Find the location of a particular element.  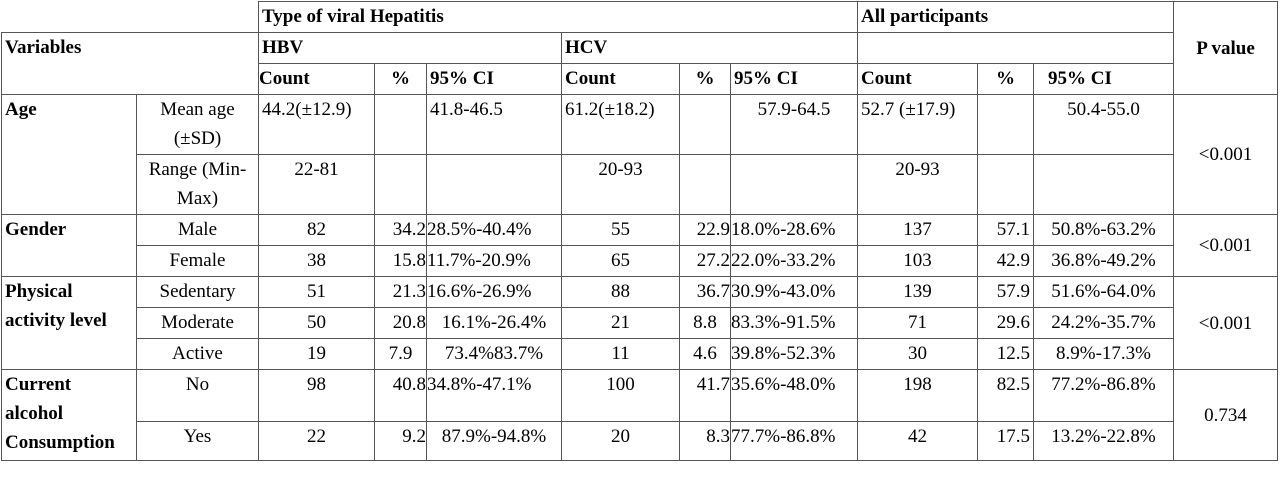

cell-value: 77.7%-86.8% is located at coordinates (794, 441).